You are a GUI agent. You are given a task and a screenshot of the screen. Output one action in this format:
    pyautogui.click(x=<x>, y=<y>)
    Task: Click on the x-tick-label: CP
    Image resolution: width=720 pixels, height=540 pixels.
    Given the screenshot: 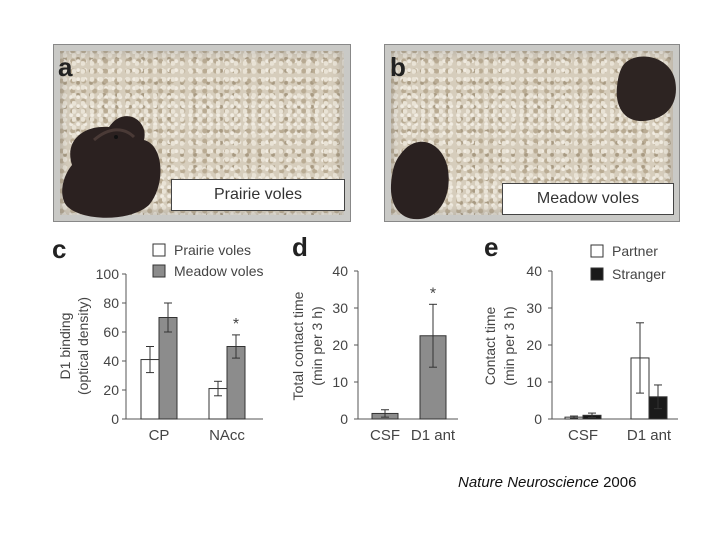 What is the action you would take?
    pyautogui.click(x=159, y=435)
    